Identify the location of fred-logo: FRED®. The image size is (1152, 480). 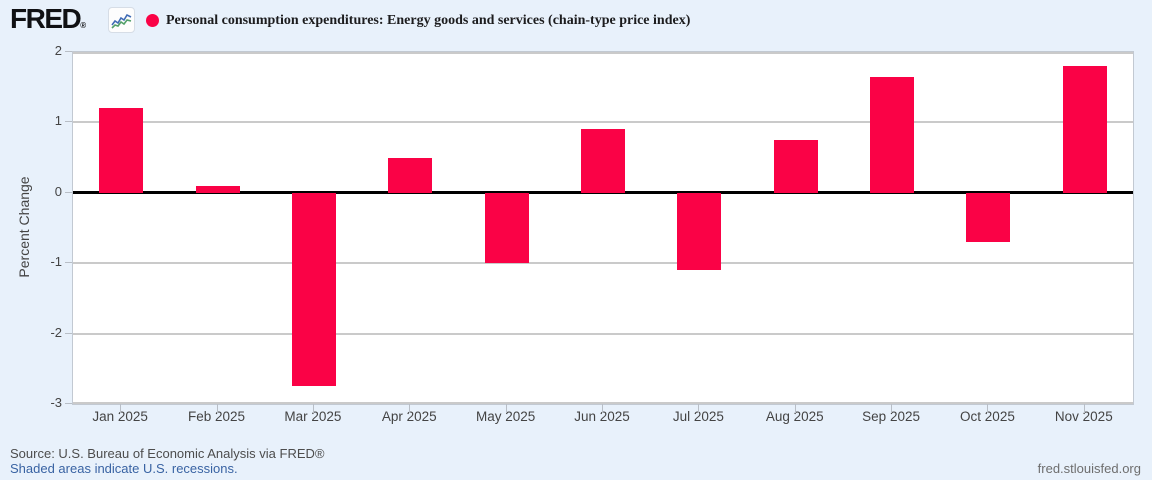
(48, 22).